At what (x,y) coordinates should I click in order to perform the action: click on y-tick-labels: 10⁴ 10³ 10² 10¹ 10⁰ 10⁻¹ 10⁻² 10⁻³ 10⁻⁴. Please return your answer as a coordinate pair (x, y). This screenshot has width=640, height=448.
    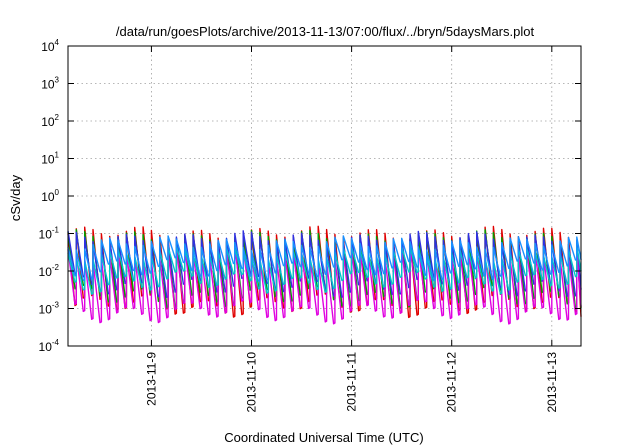
    Looking at the image, I should click on (49, 196).